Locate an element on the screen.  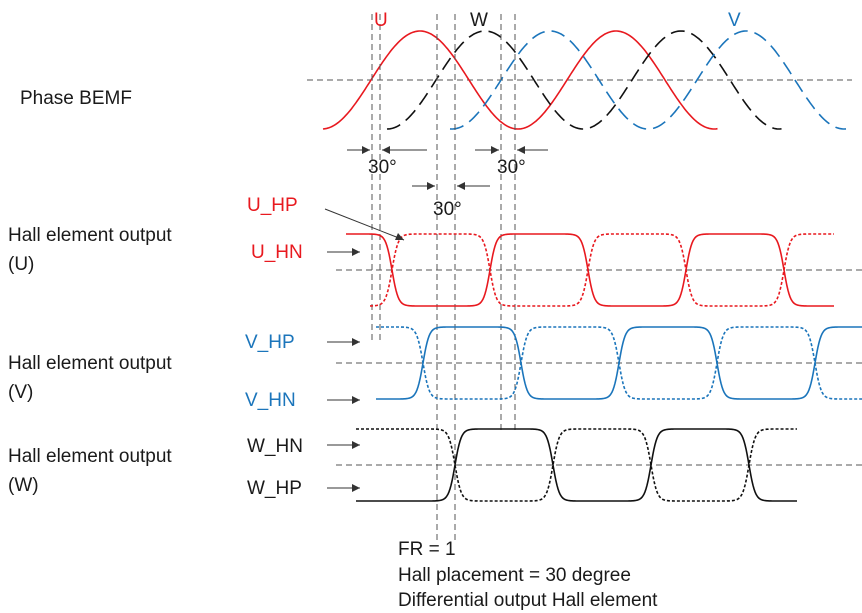
bemf-waveforms is located at coordinates (579, 80).